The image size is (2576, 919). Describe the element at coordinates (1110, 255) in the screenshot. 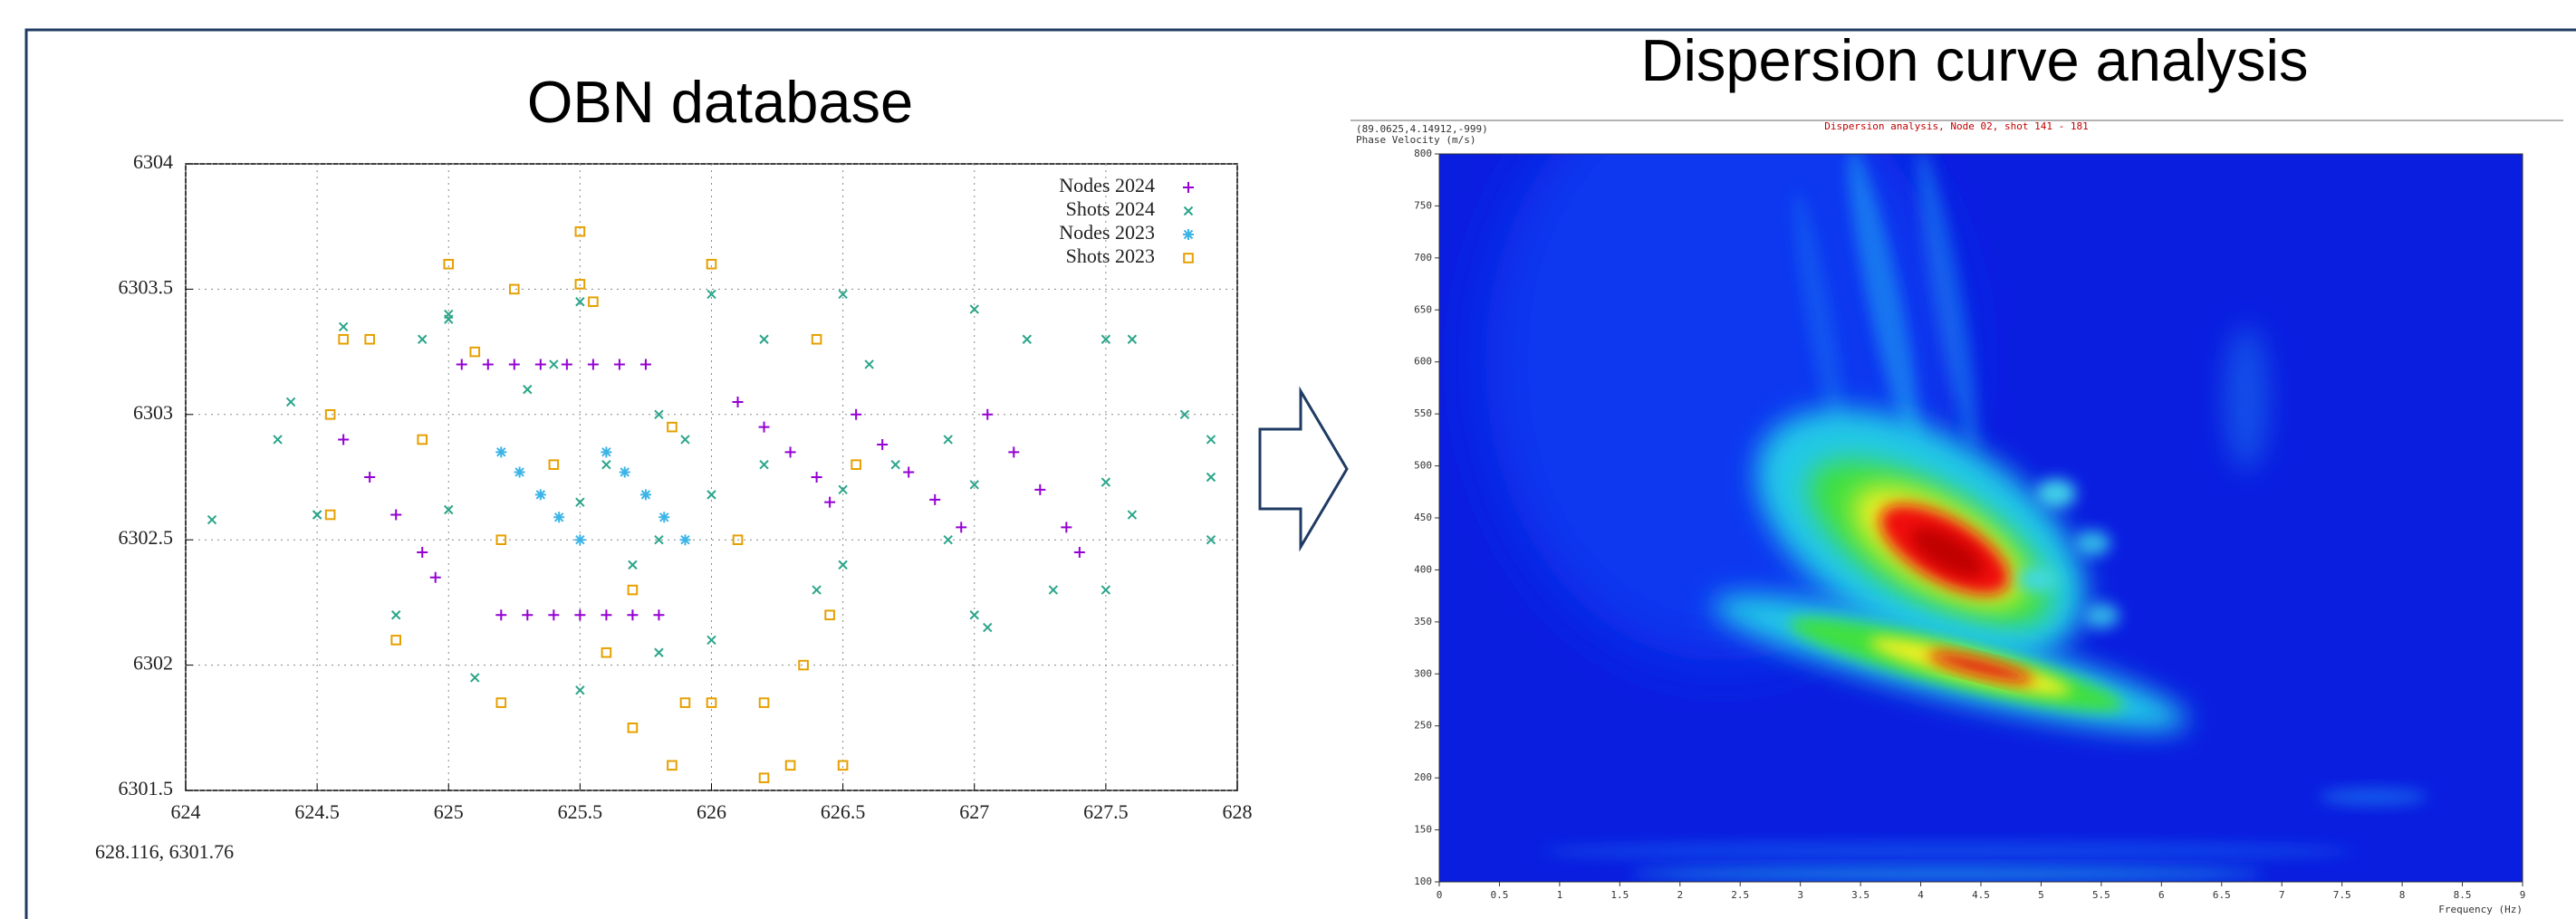

I see `legend-label: Shots 2023` at that location.